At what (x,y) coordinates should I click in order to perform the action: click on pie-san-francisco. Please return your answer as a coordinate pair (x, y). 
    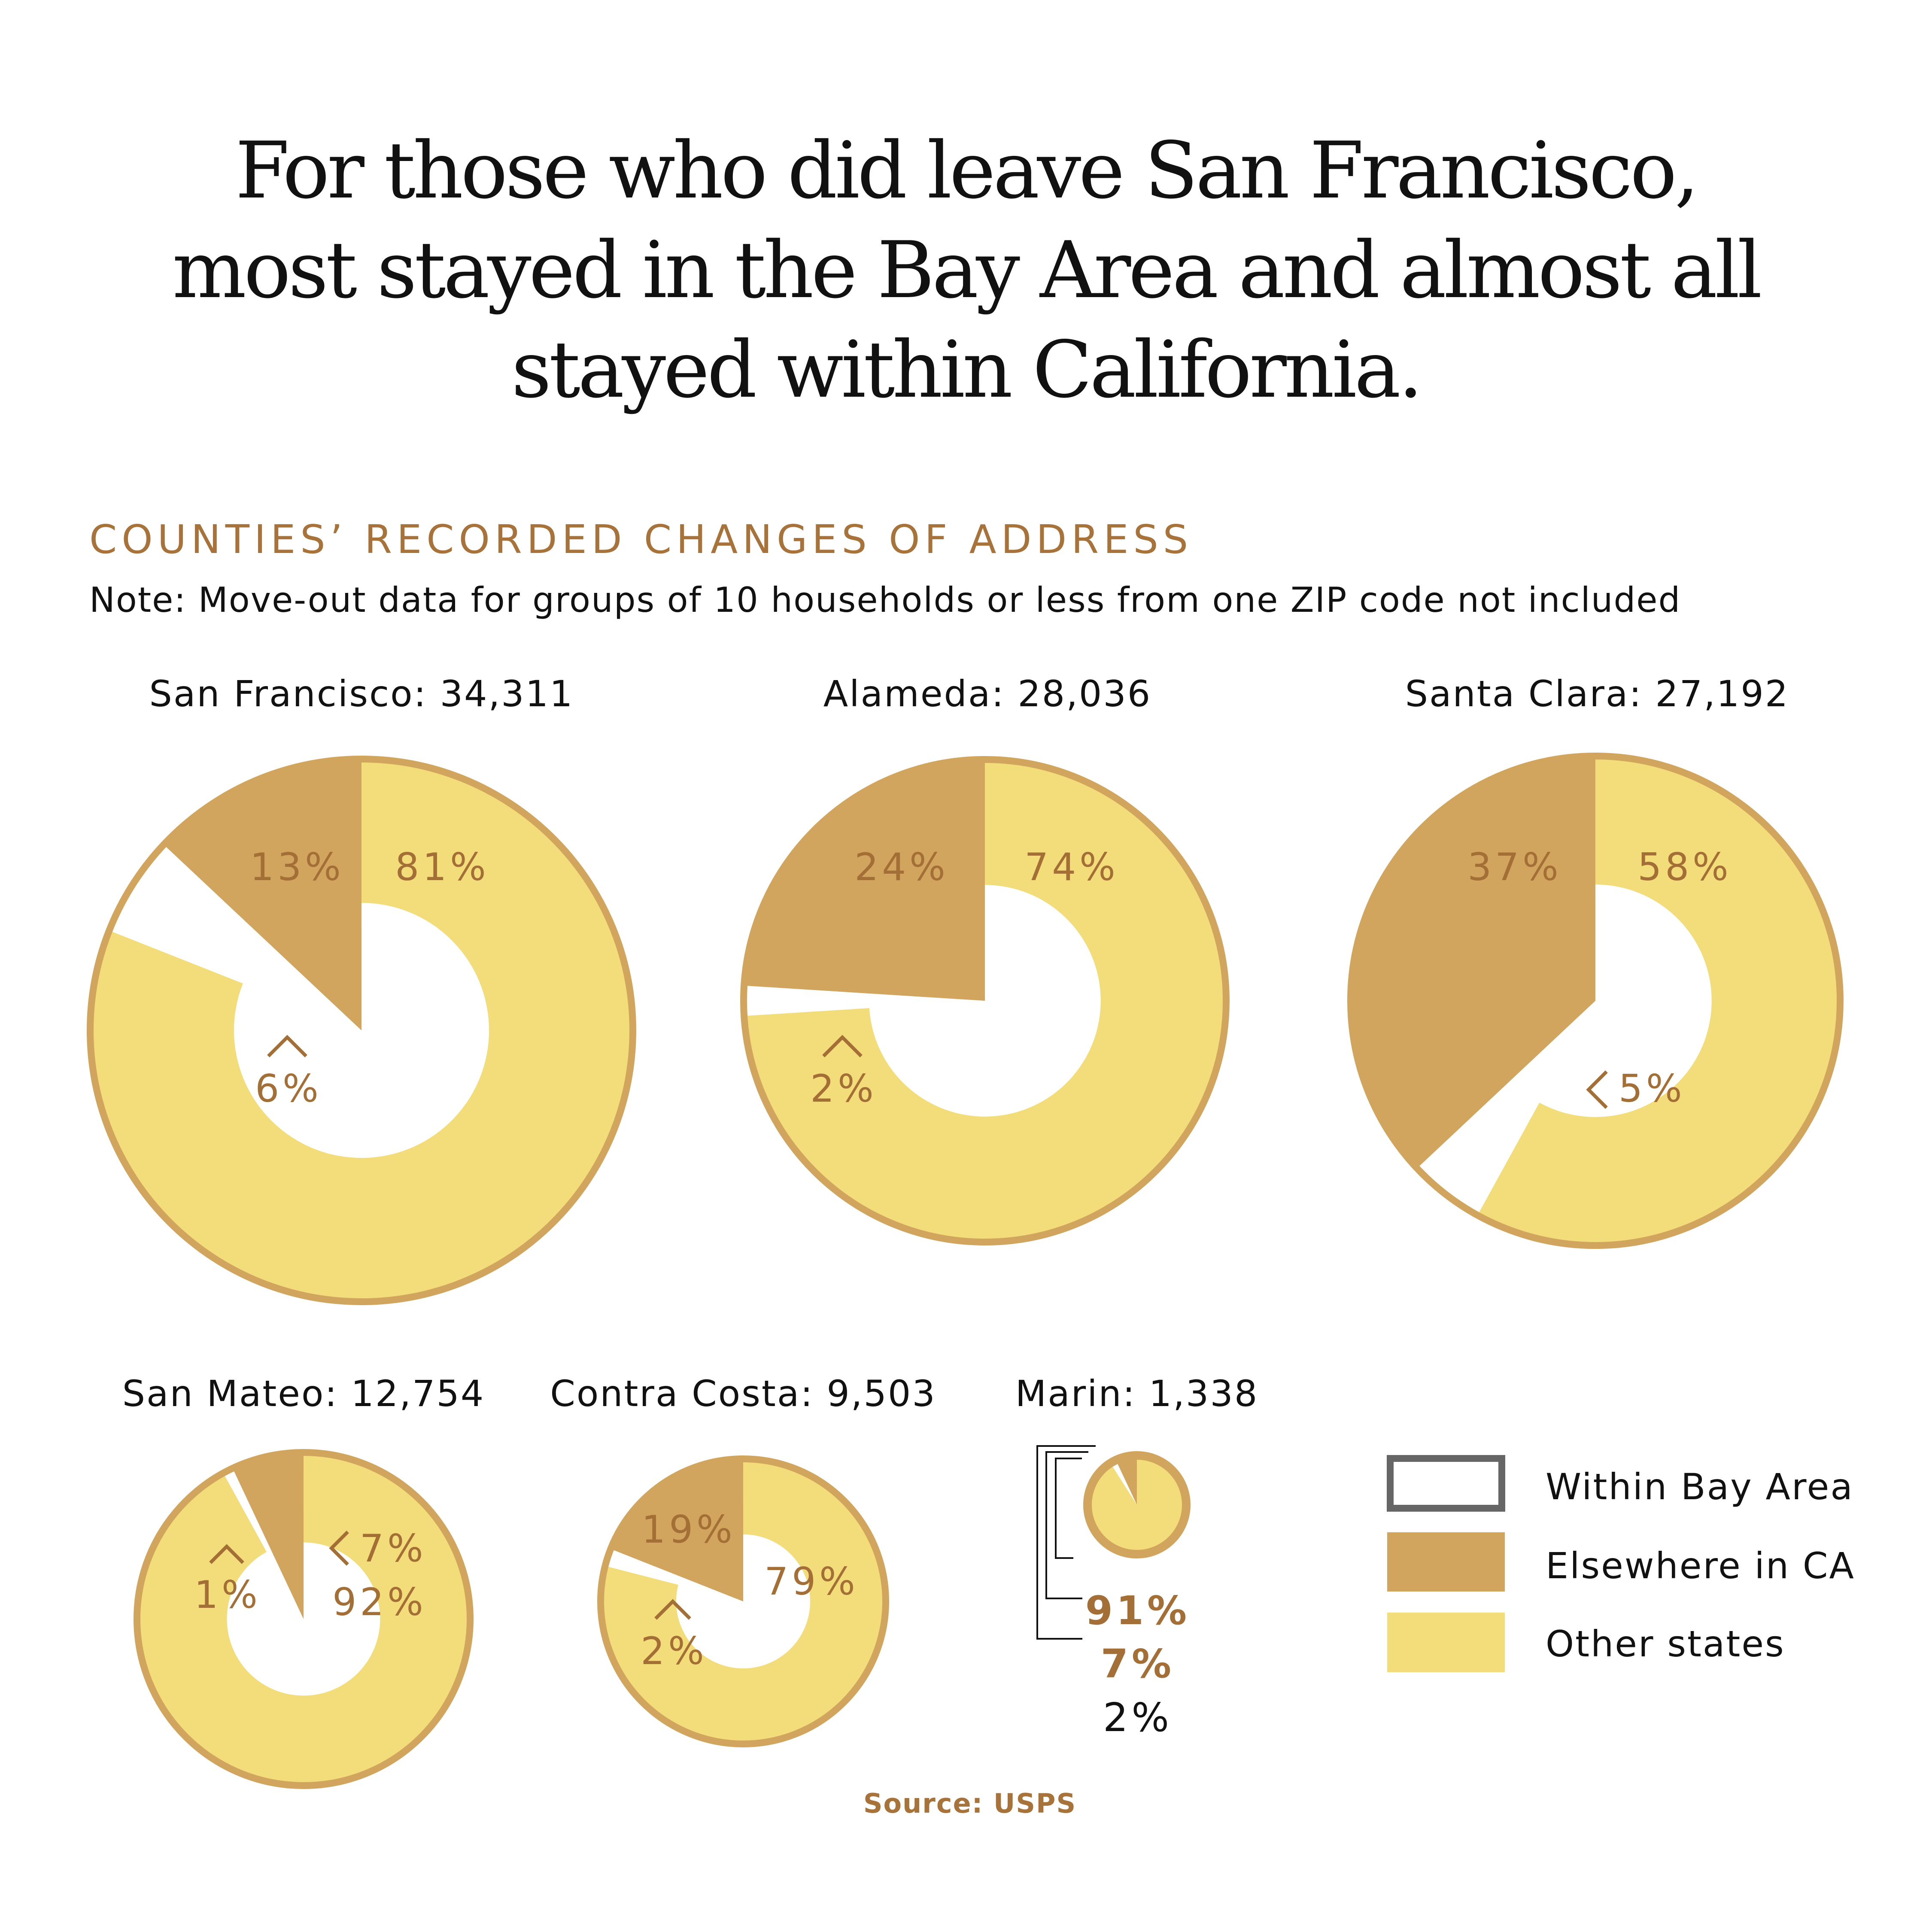
    Looking at the image, I should click on (361, 1030).